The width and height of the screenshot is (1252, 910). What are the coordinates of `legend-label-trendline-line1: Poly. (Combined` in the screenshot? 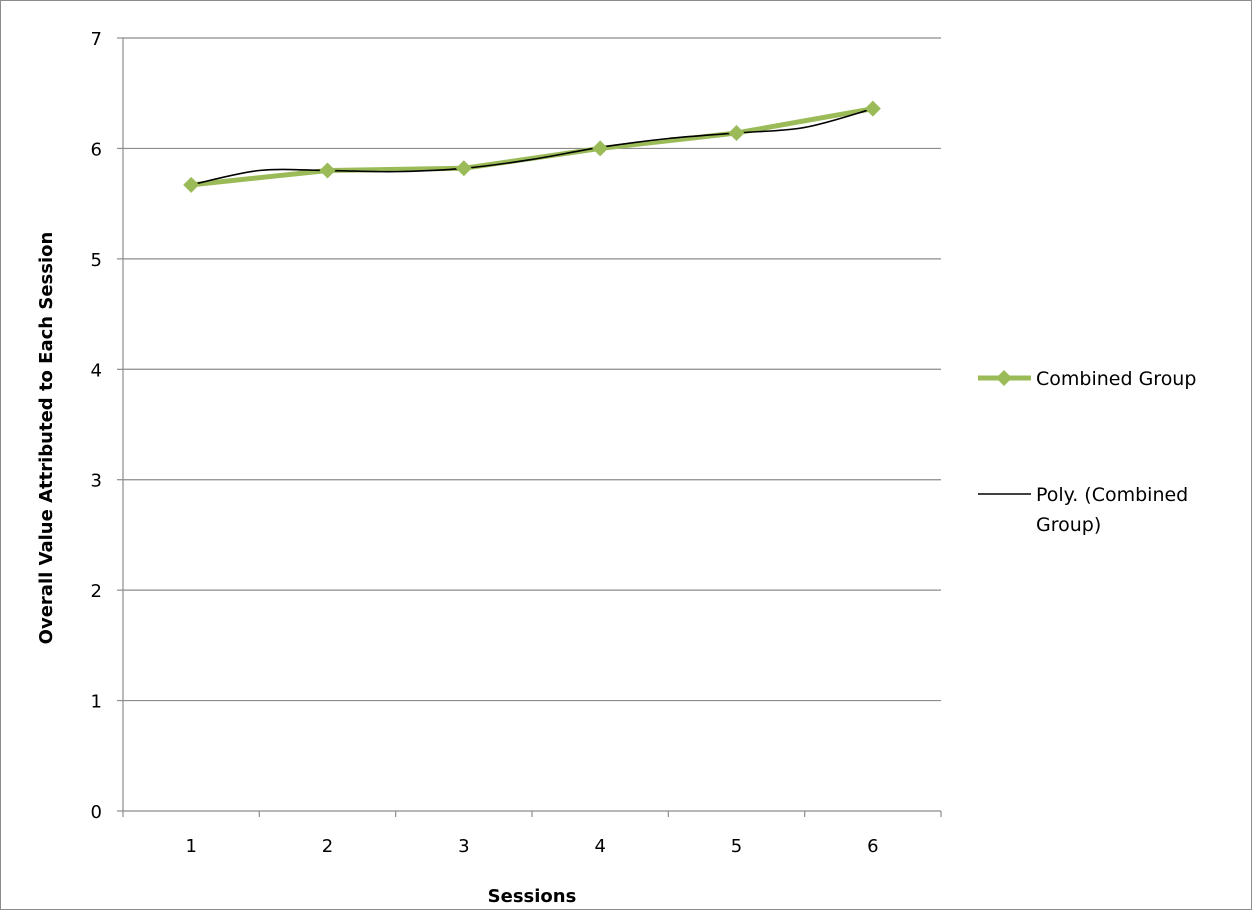 It's located at (1112, 495).